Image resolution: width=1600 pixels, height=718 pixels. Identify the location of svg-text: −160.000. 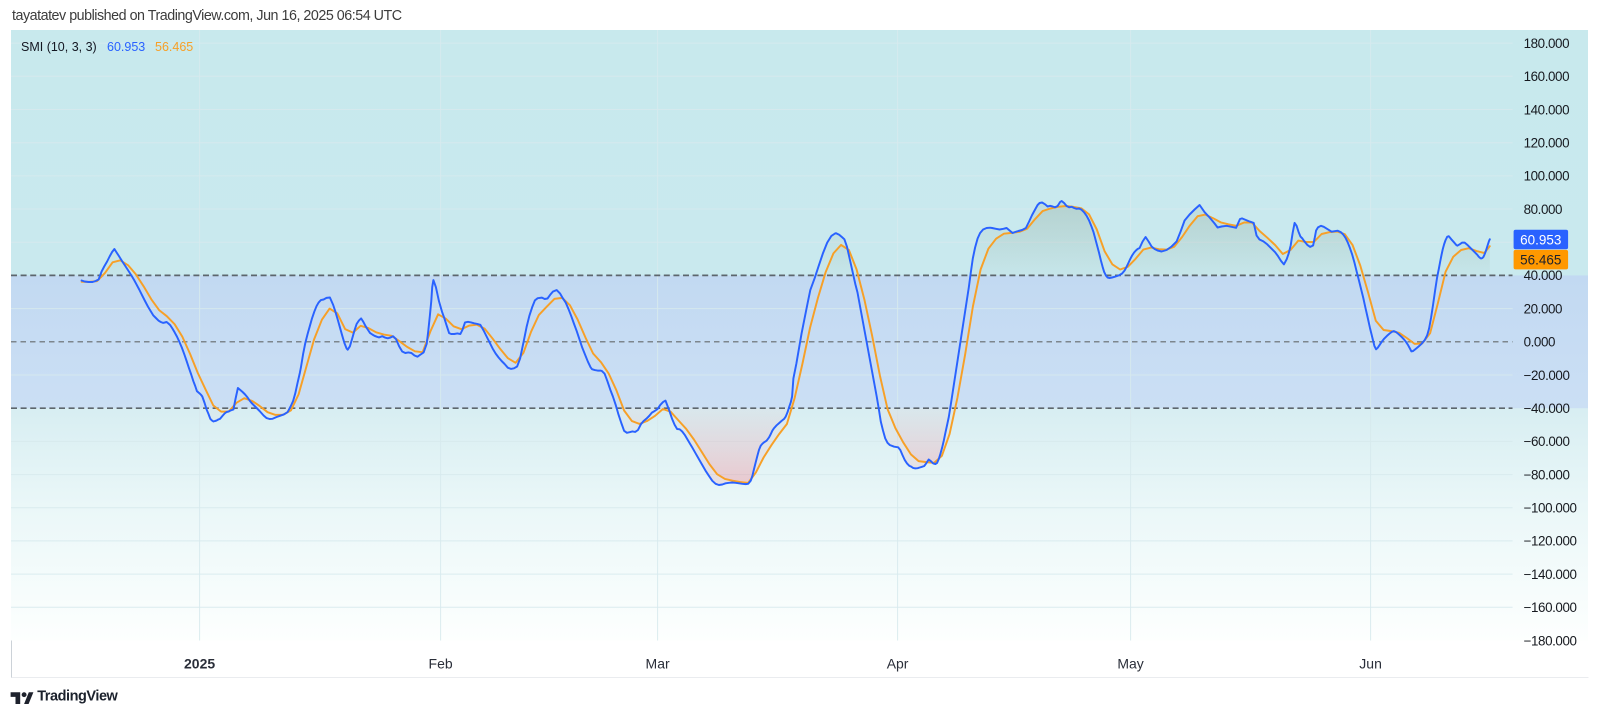
(1550, 607).